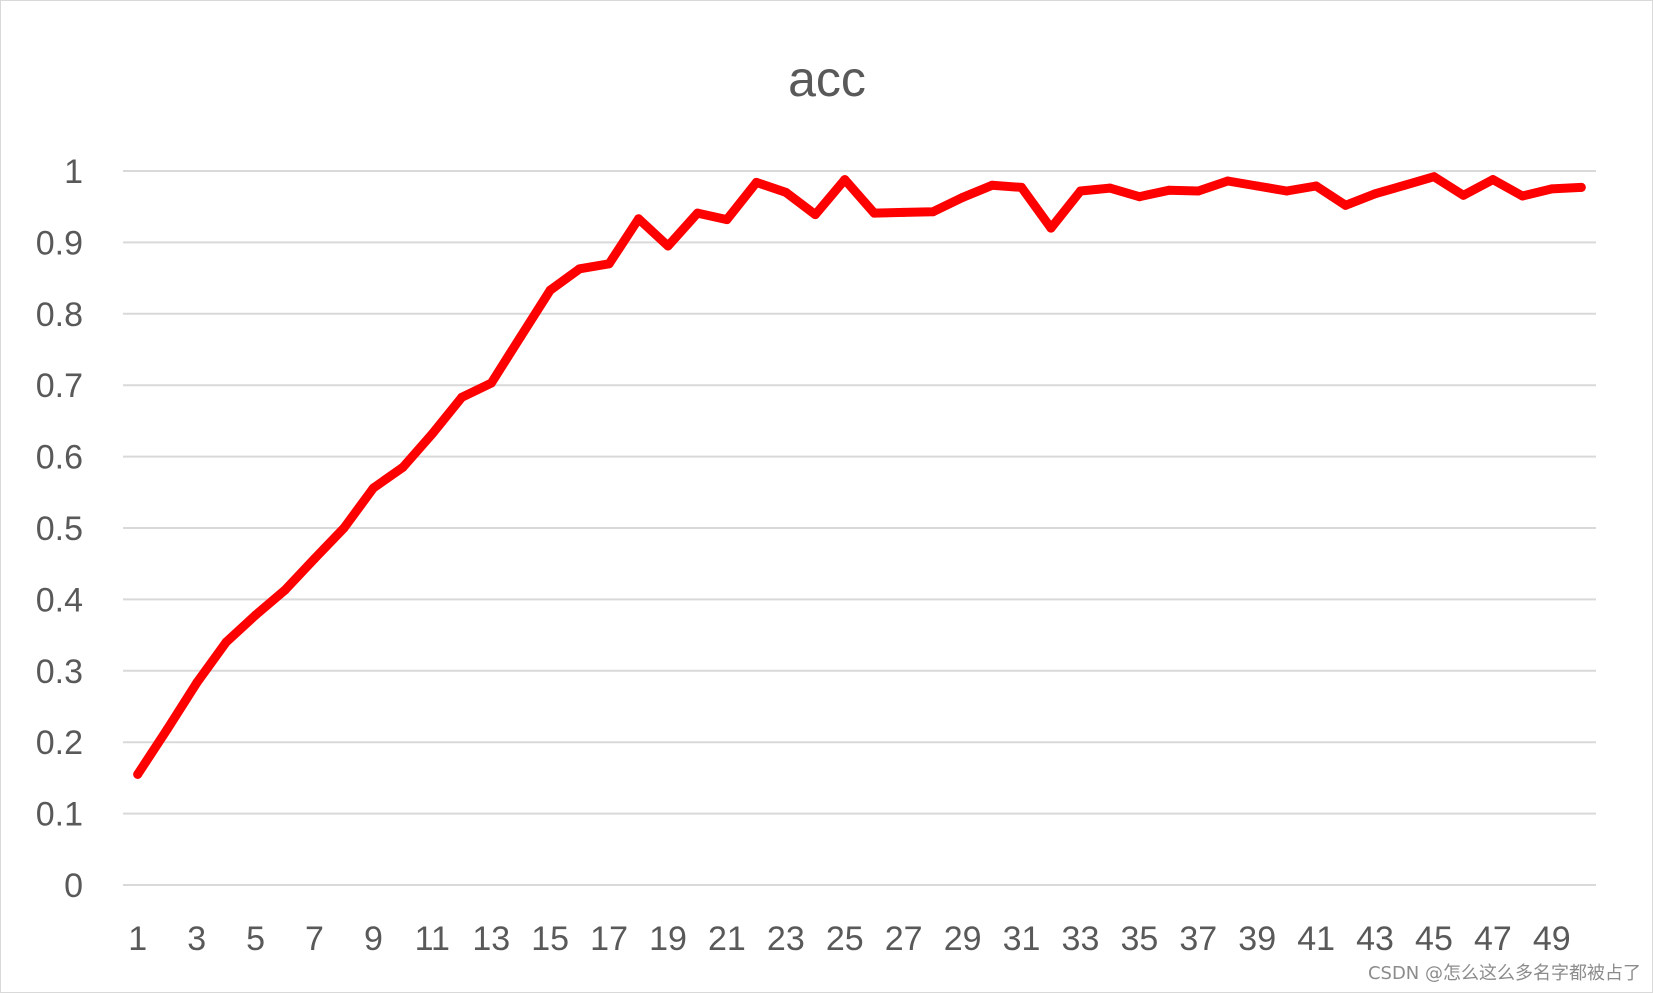  What do you see at coordinates (1081, 939) in the screenshot?
I see `x-tick-label: 33` at bounding box center [1081, 939].